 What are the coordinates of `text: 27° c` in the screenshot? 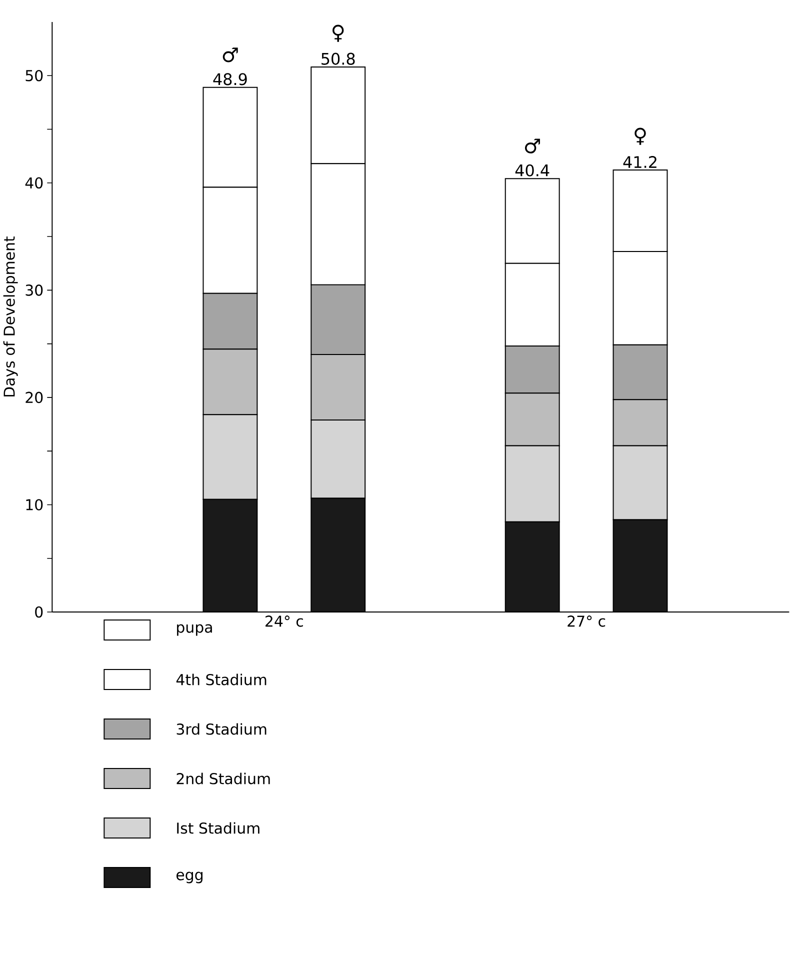 It's located at (587, 621).